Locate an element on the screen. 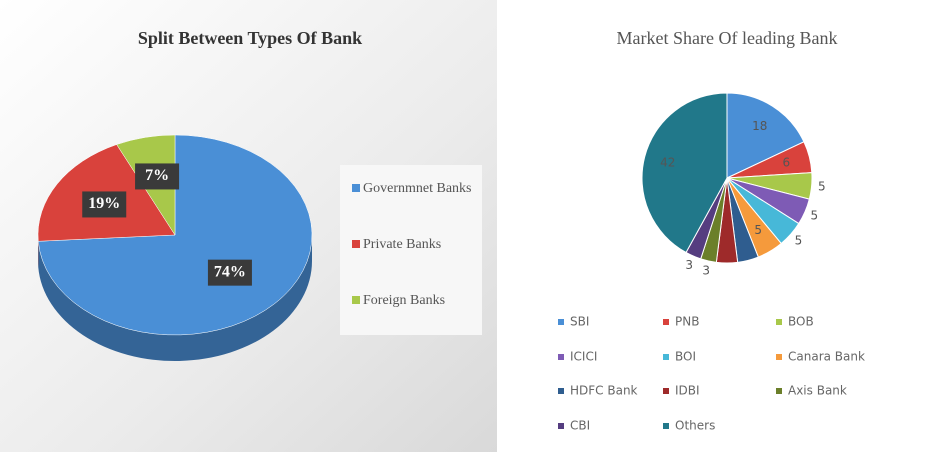 The image size is (937, 452). legend-item: Governmnet Banks is located at coordinates (417, 188).